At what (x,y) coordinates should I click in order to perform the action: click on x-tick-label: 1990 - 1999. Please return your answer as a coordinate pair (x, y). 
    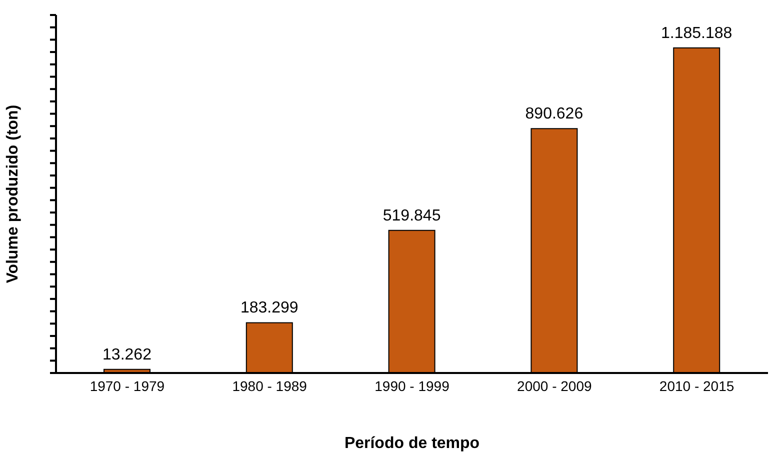
    Looking at the image, I should click on (412, 386).